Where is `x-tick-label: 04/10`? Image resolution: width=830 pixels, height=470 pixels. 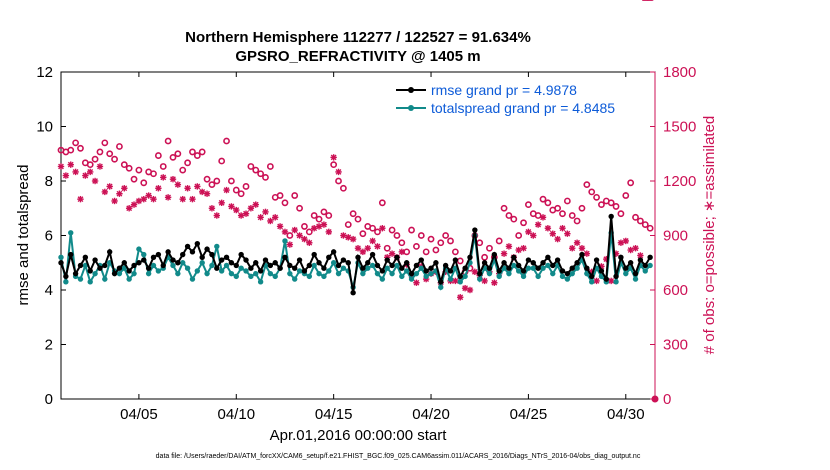 x-tick-label: 04/10 is located at coordinates (237, 414).